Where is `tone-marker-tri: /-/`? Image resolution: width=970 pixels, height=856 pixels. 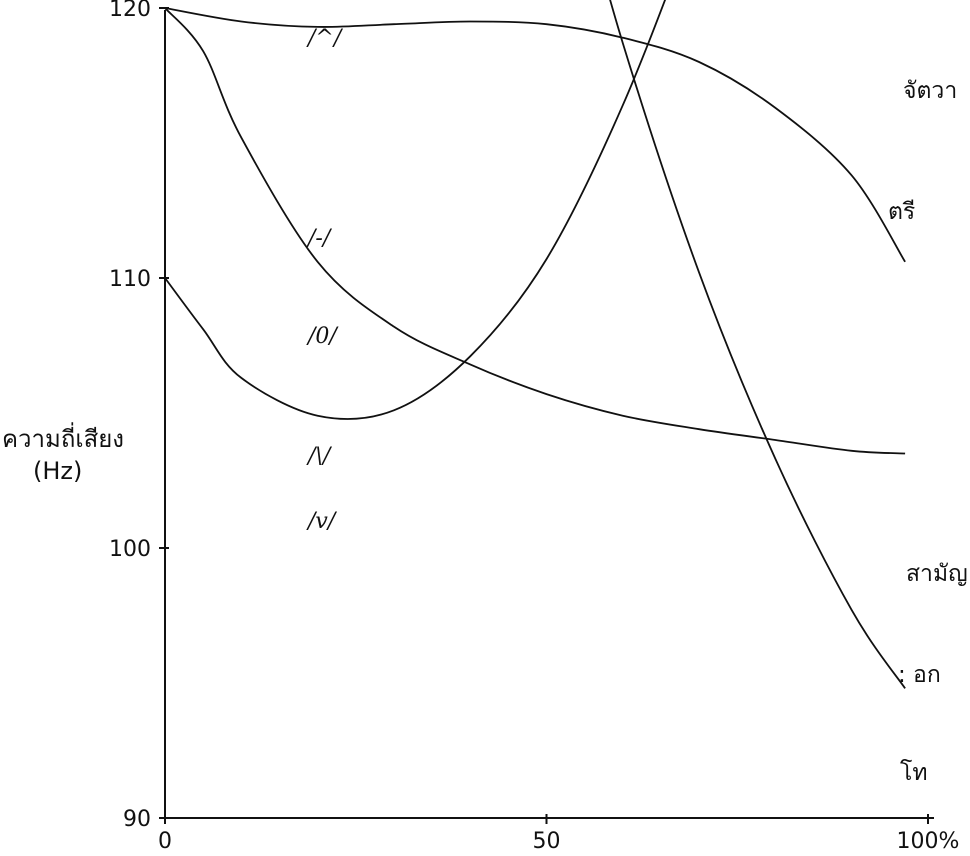
tone-marker-tri: /-/ is located at coordinates (319, 238).